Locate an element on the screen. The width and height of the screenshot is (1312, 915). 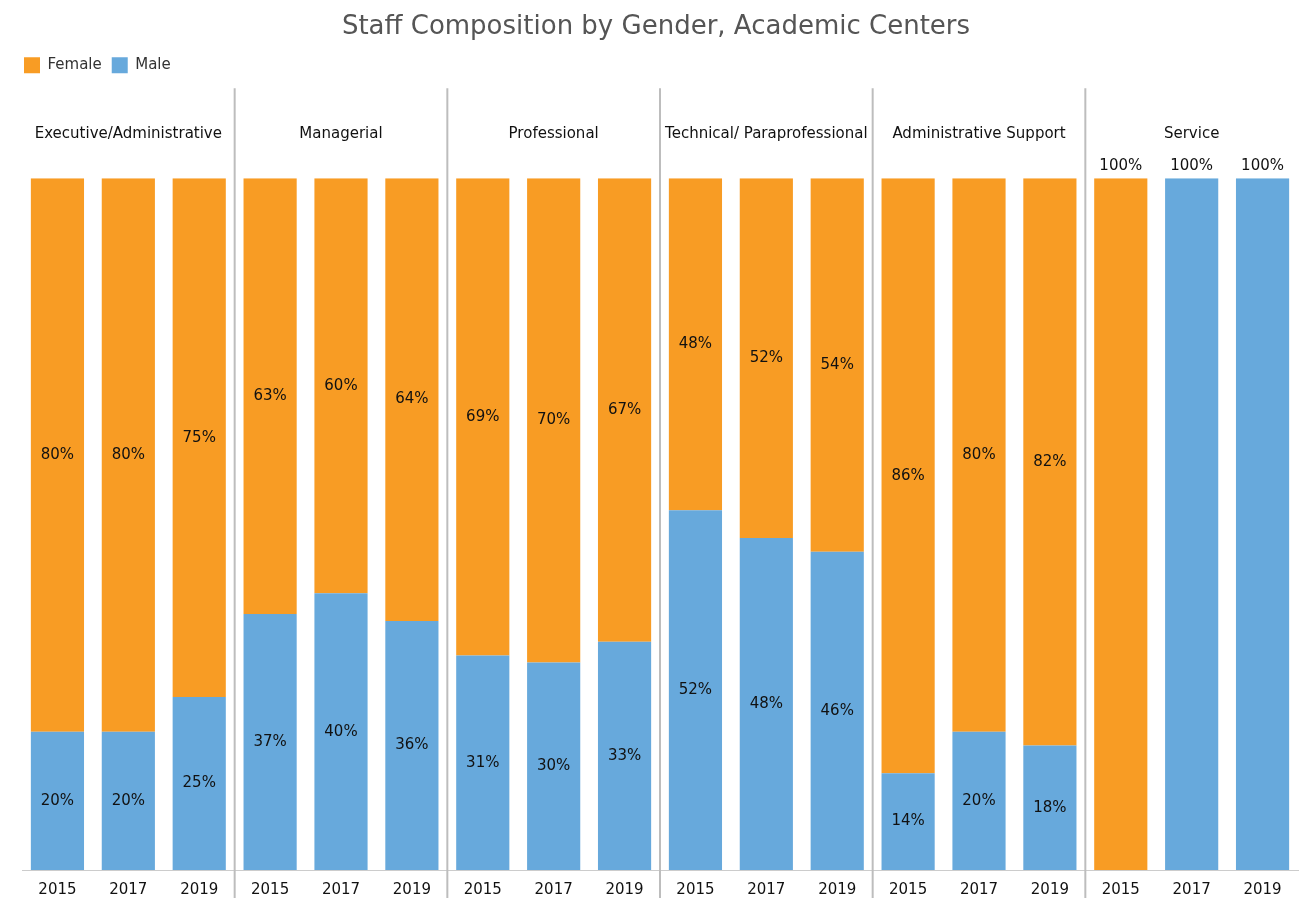
data-label: 33% is located at coordinates (624, 754).